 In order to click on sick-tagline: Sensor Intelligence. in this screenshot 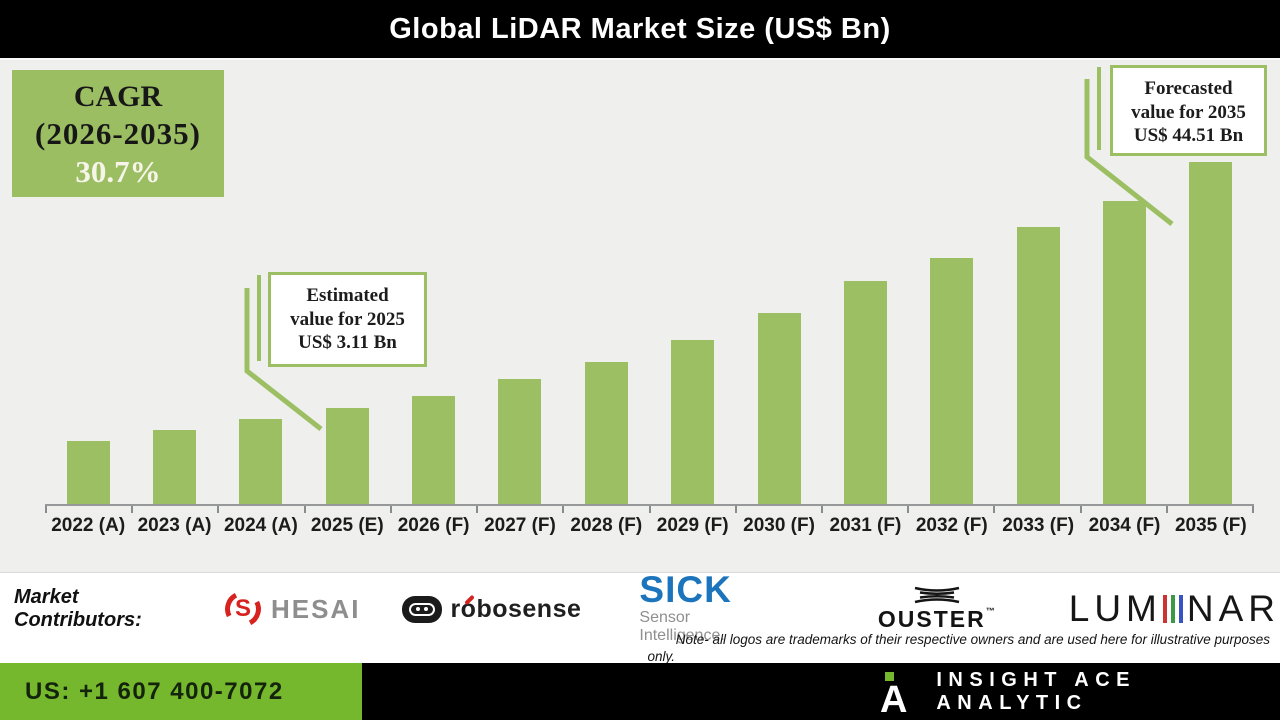, I will do `click(682, 626)`.